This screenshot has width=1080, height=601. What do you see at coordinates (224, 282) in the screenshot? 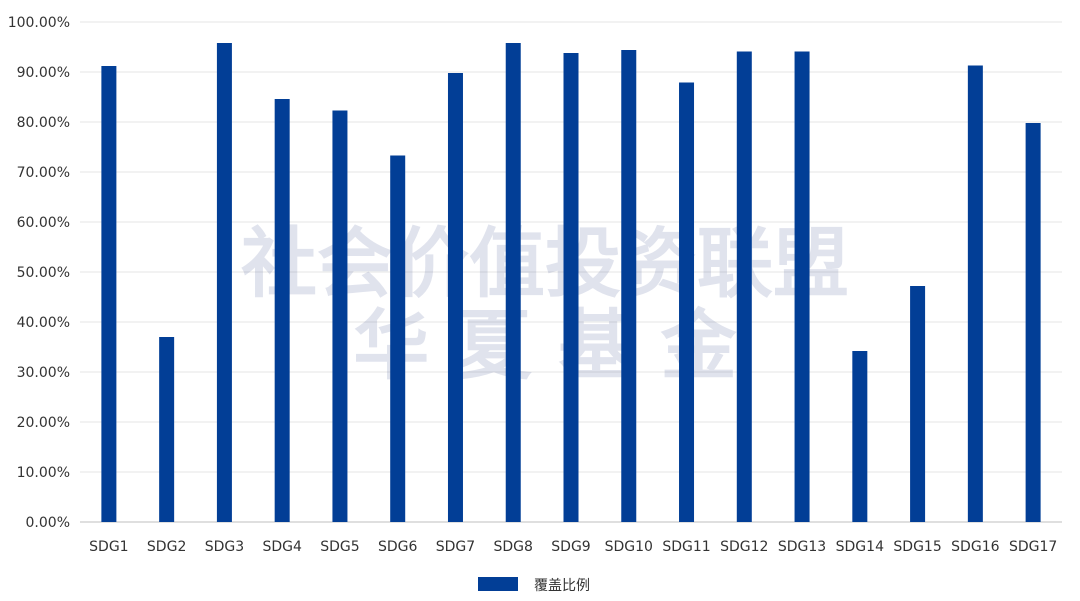
I see `bar-sdg3` at bounding box center [224, 282].